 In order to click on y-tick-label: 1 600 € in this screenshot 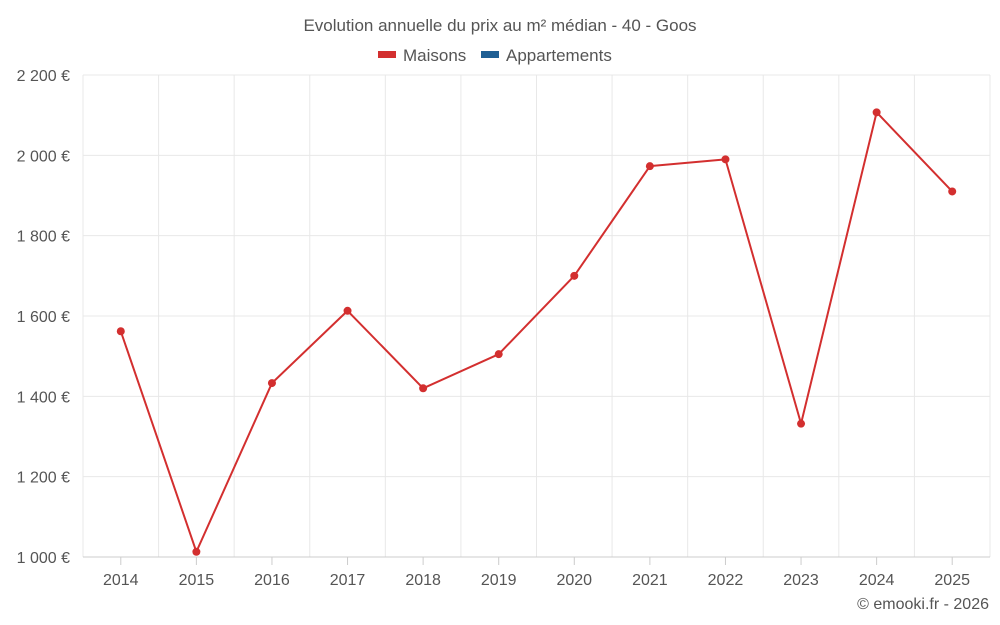, I will do `click(43, 317)`.